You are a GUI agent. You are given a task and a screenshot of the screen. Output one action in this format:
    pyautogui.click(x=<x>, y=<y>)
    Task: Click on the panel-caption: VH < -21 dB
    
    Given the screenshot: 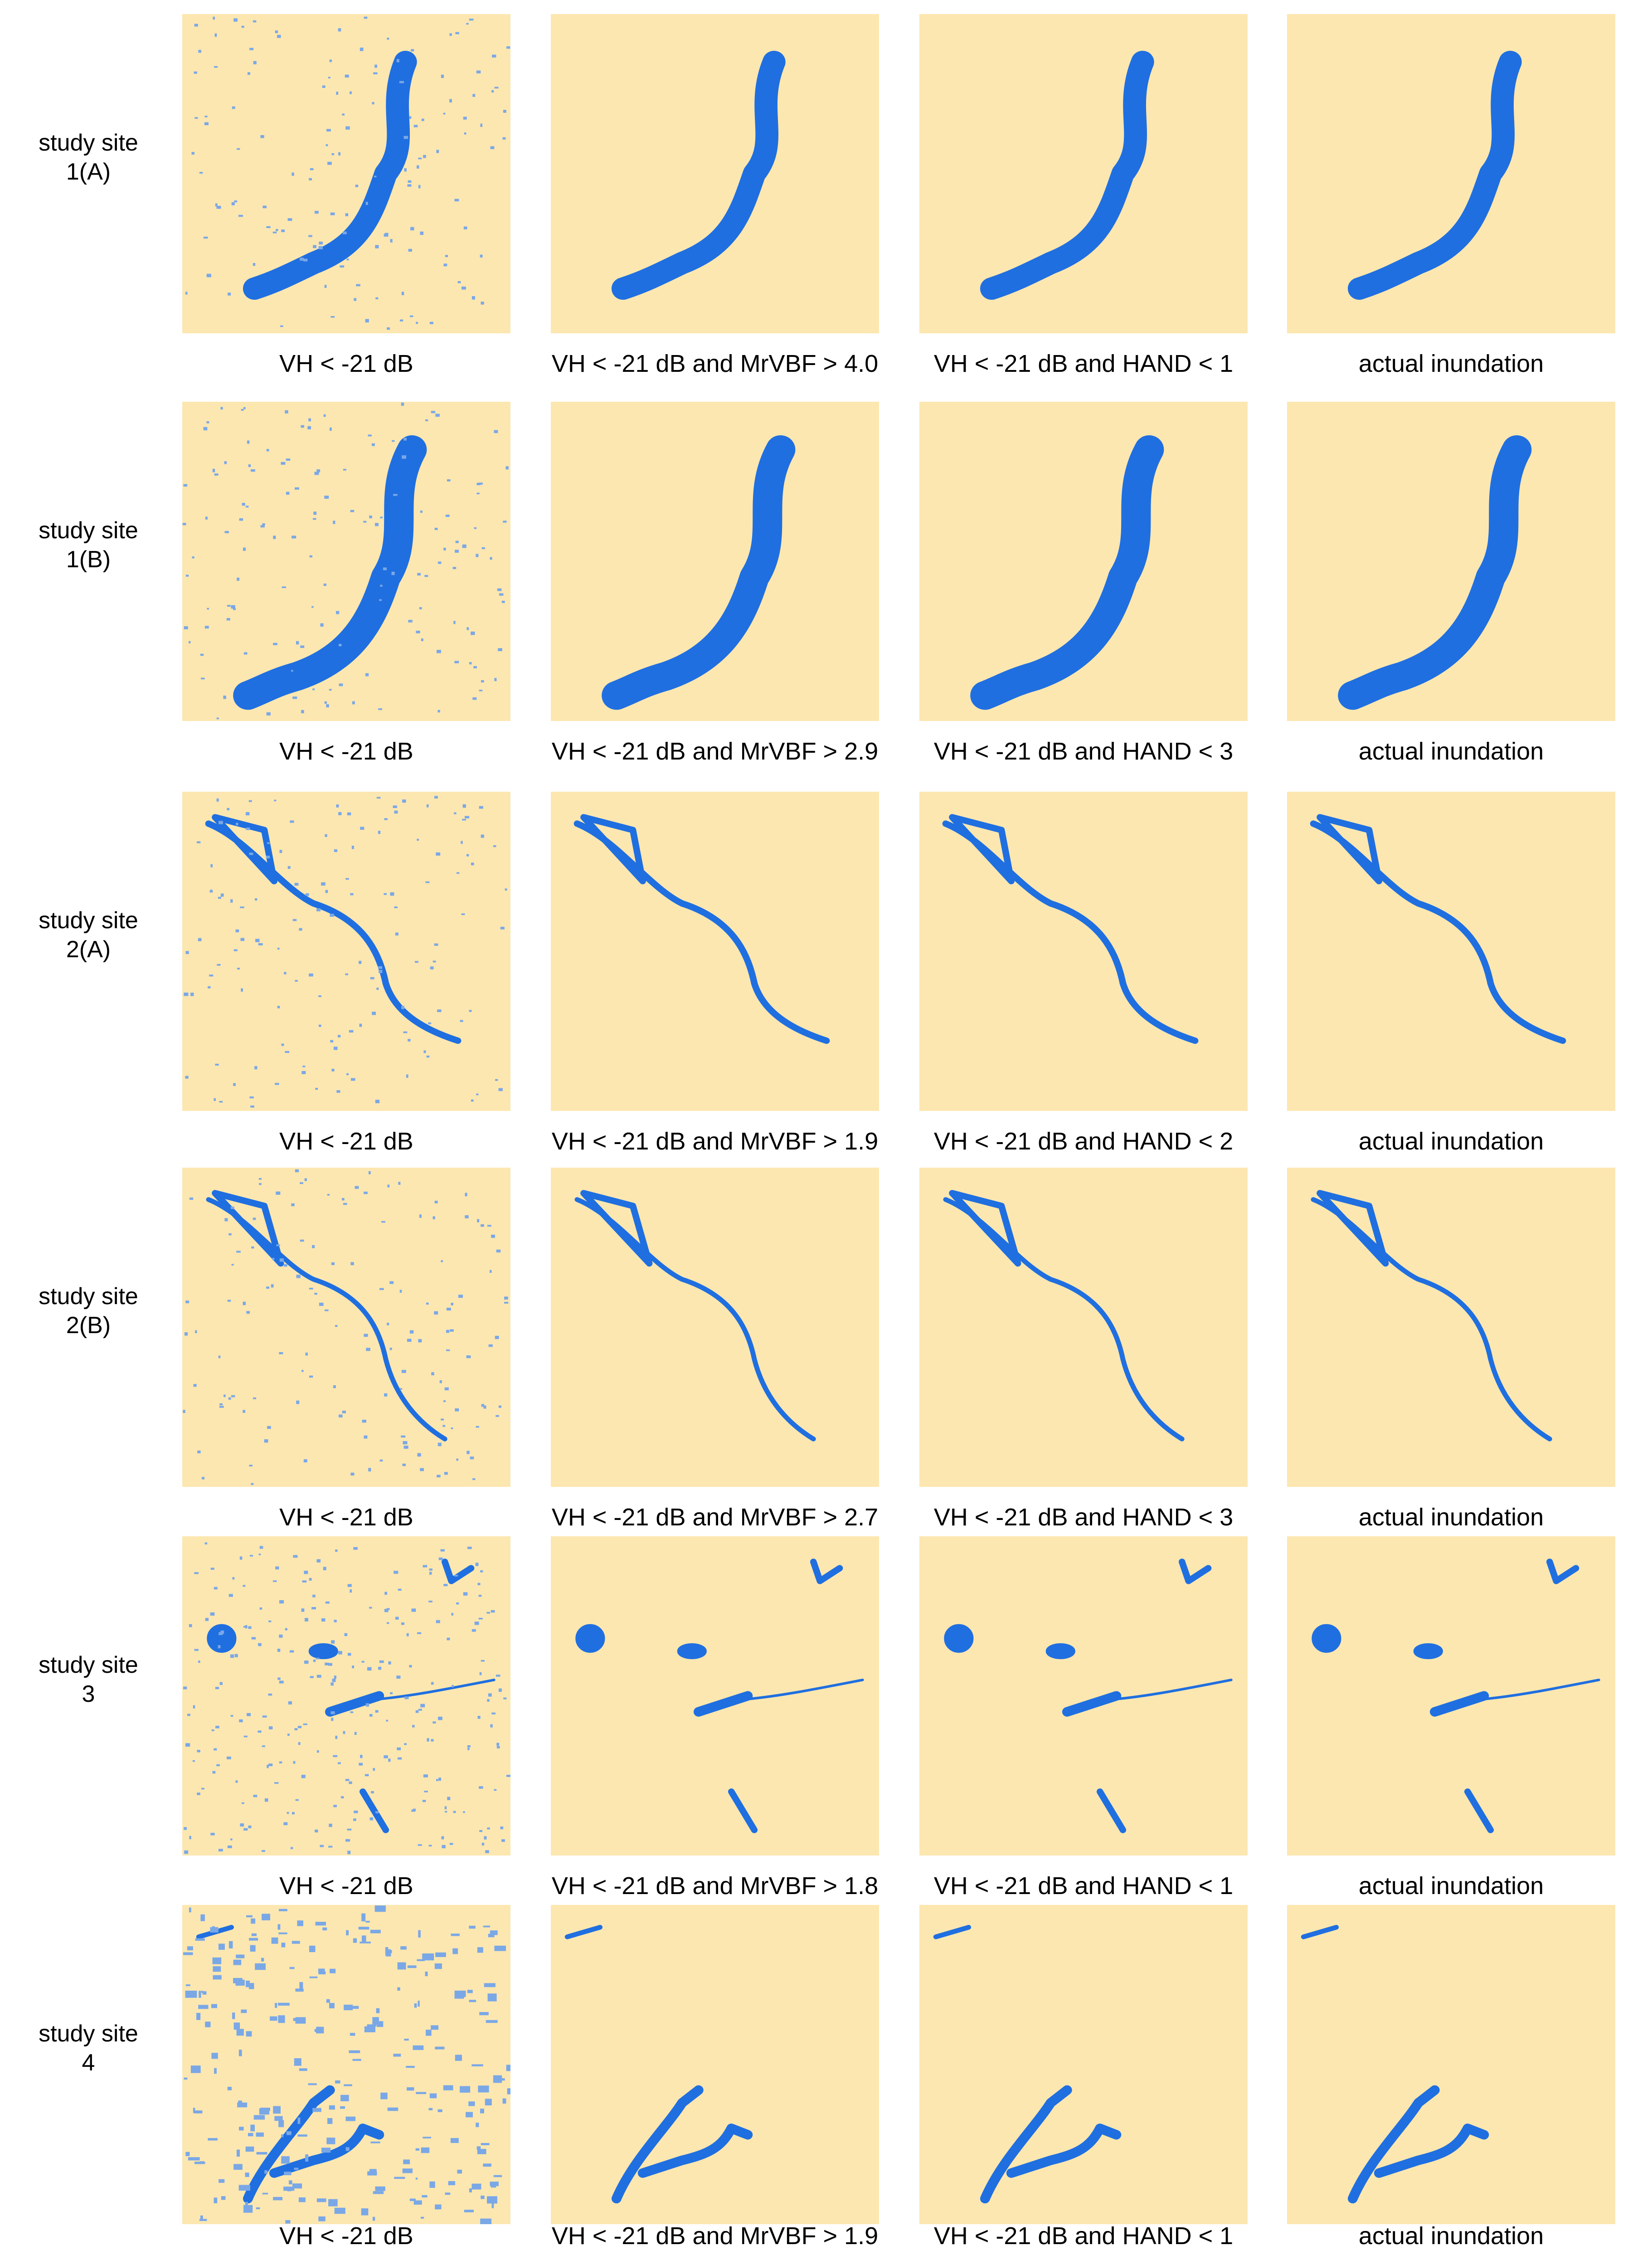 What is the action you would take?
    pyautogui.click(x=346, y=751)
    